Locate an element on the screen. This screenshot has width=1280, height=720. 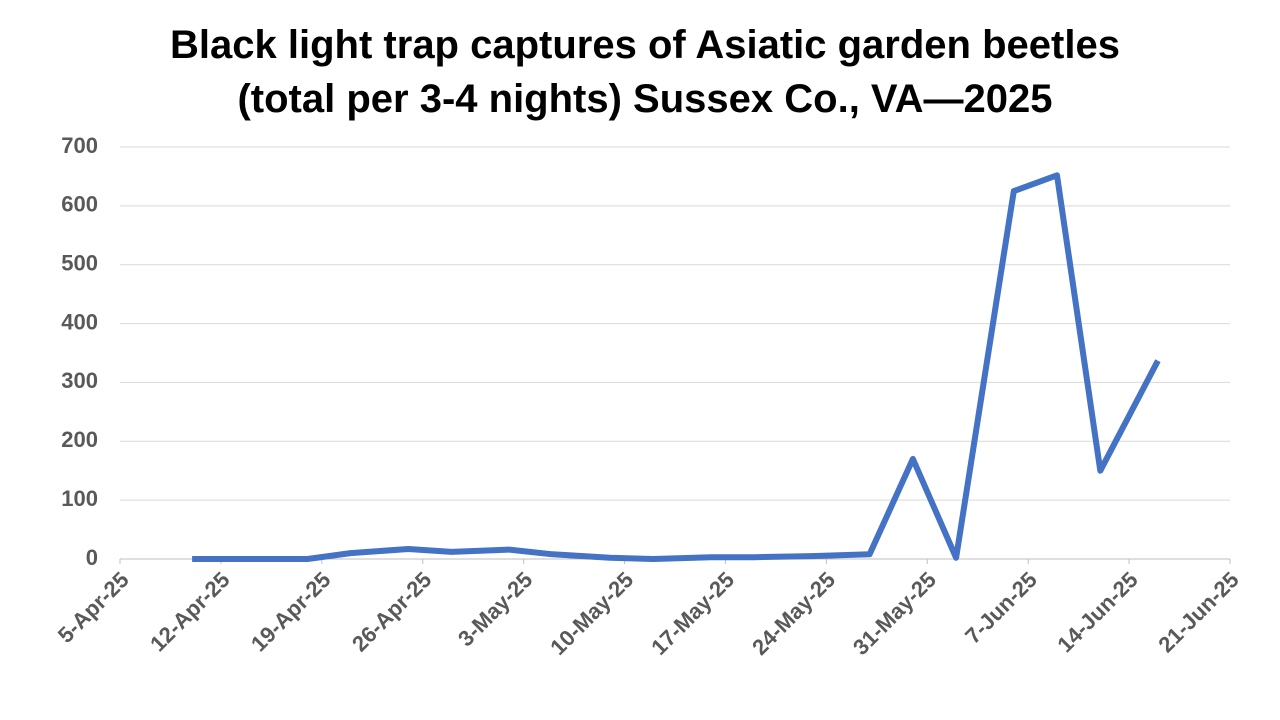
y-tick-label: 500 is located at coordinates (79, 263).